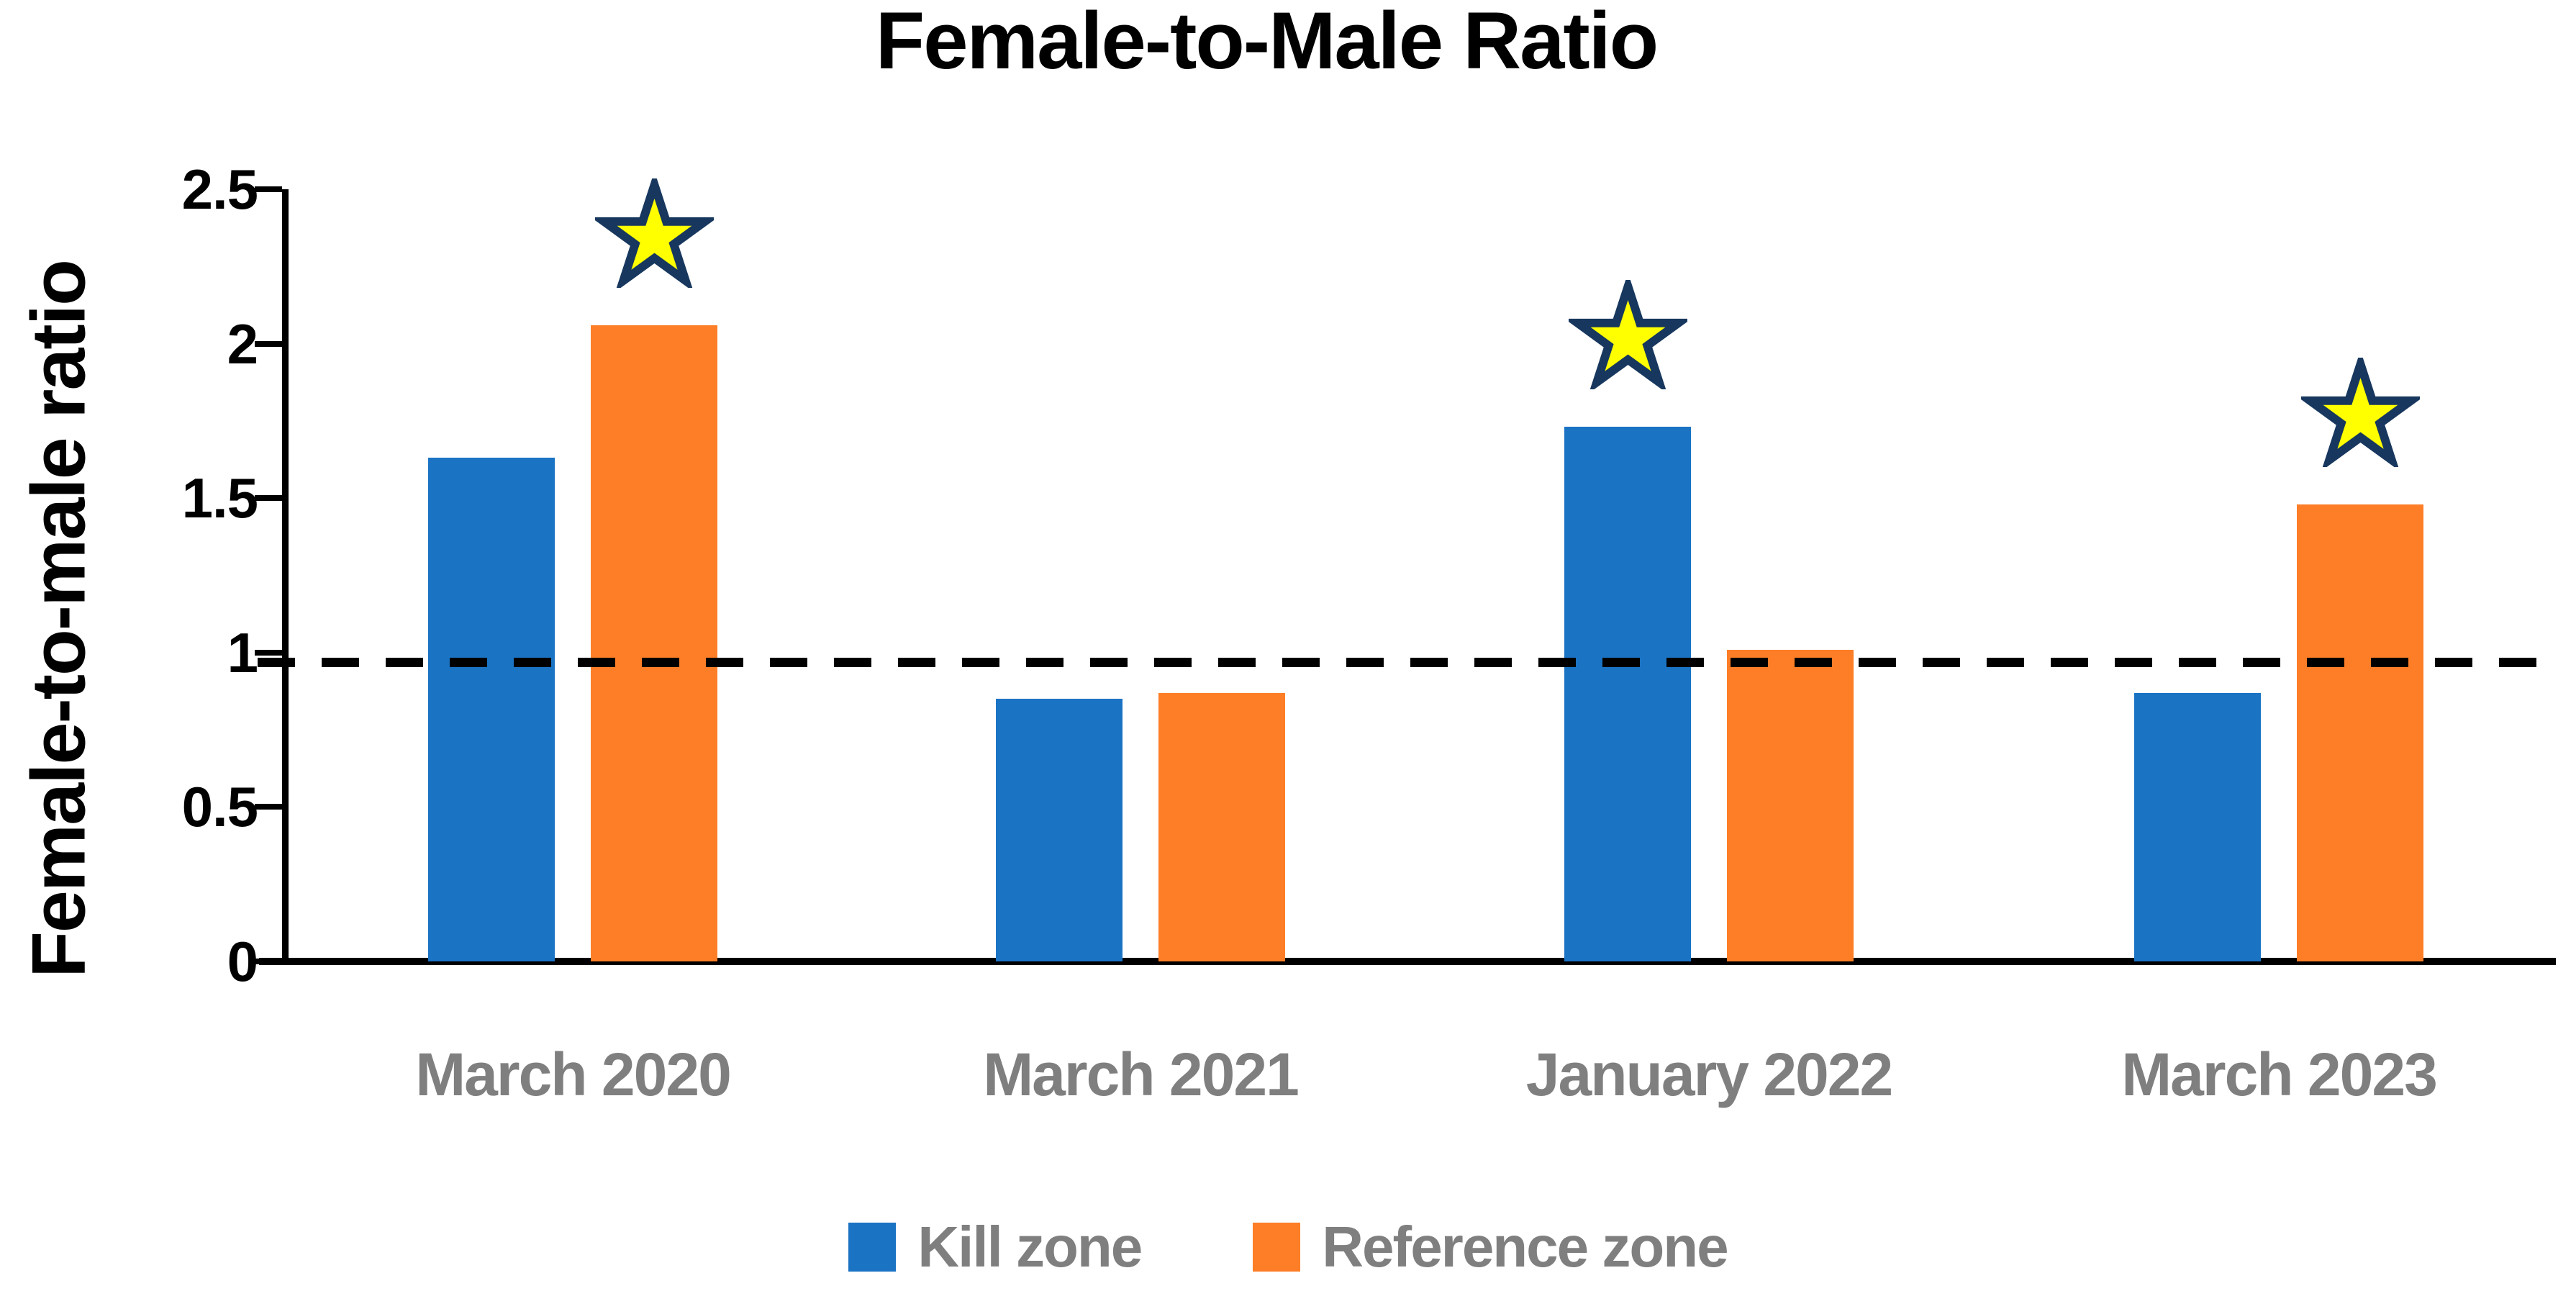  Describe the element at coordinates (285, 577) in the screenshot. I see `y-axis-line` at that location.